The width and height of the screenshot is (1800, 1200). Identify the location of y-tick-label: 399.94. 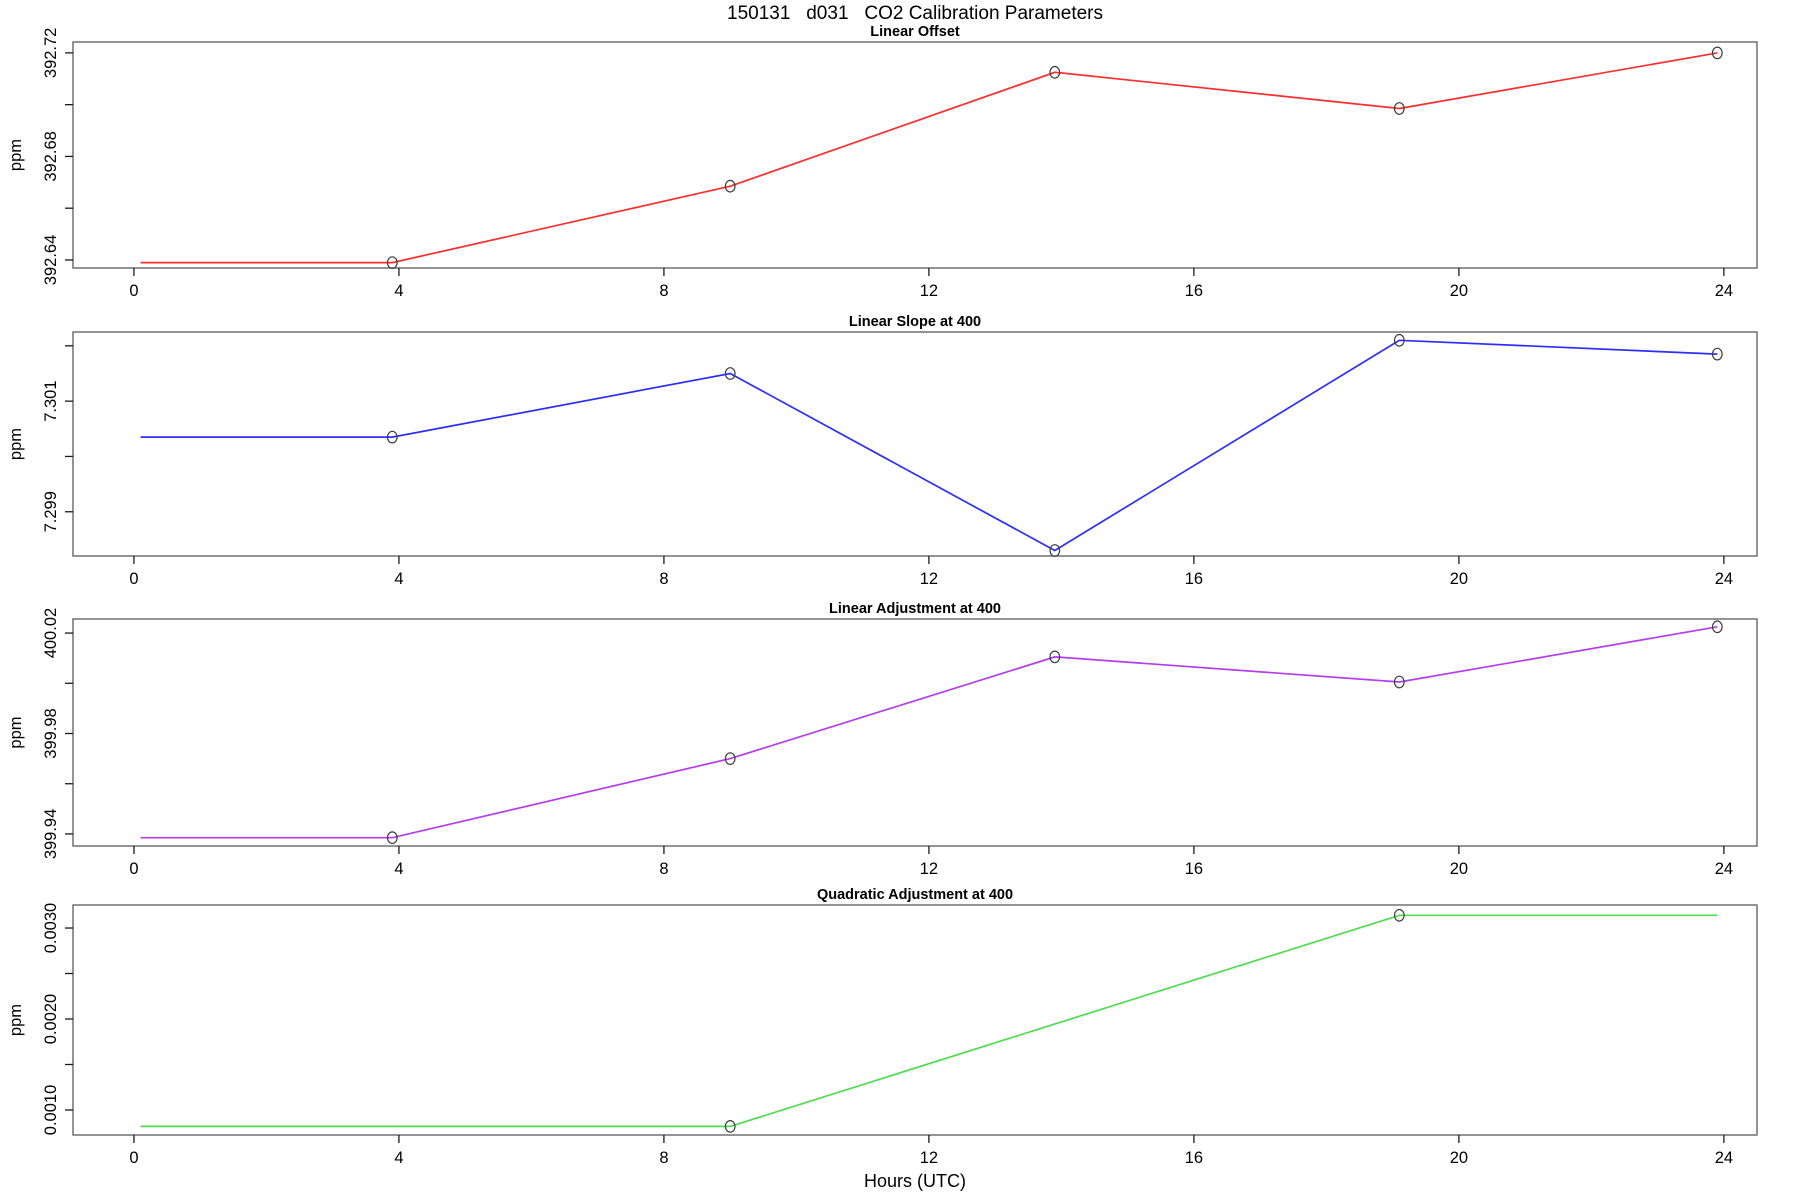
(51, 834).